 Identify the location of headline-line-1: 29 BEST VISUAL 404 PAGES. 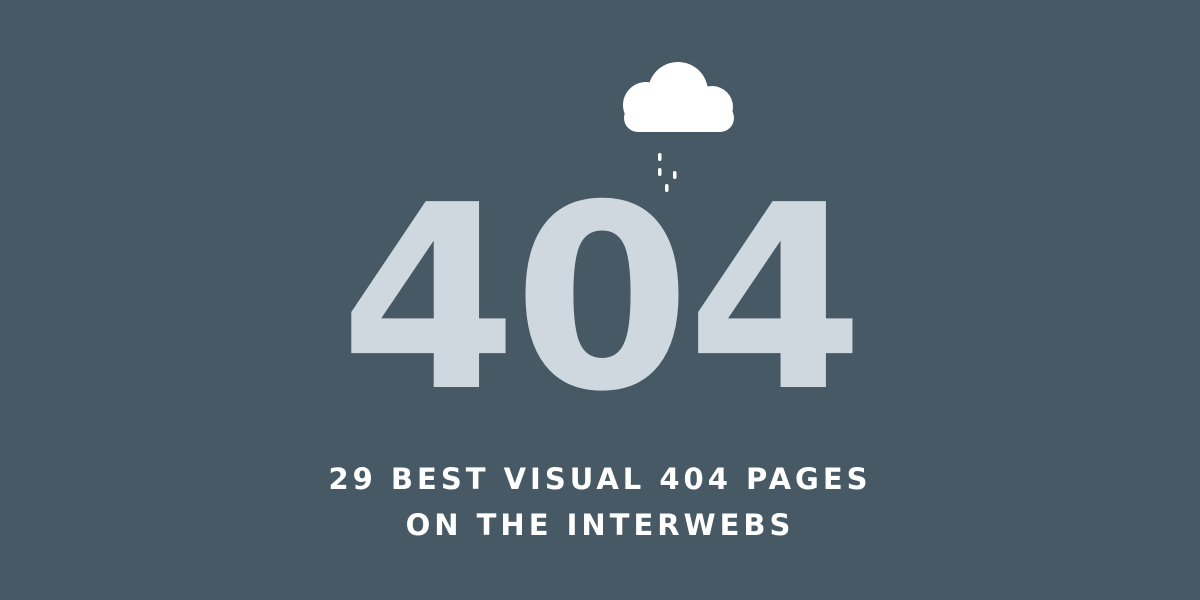
(600, 479).